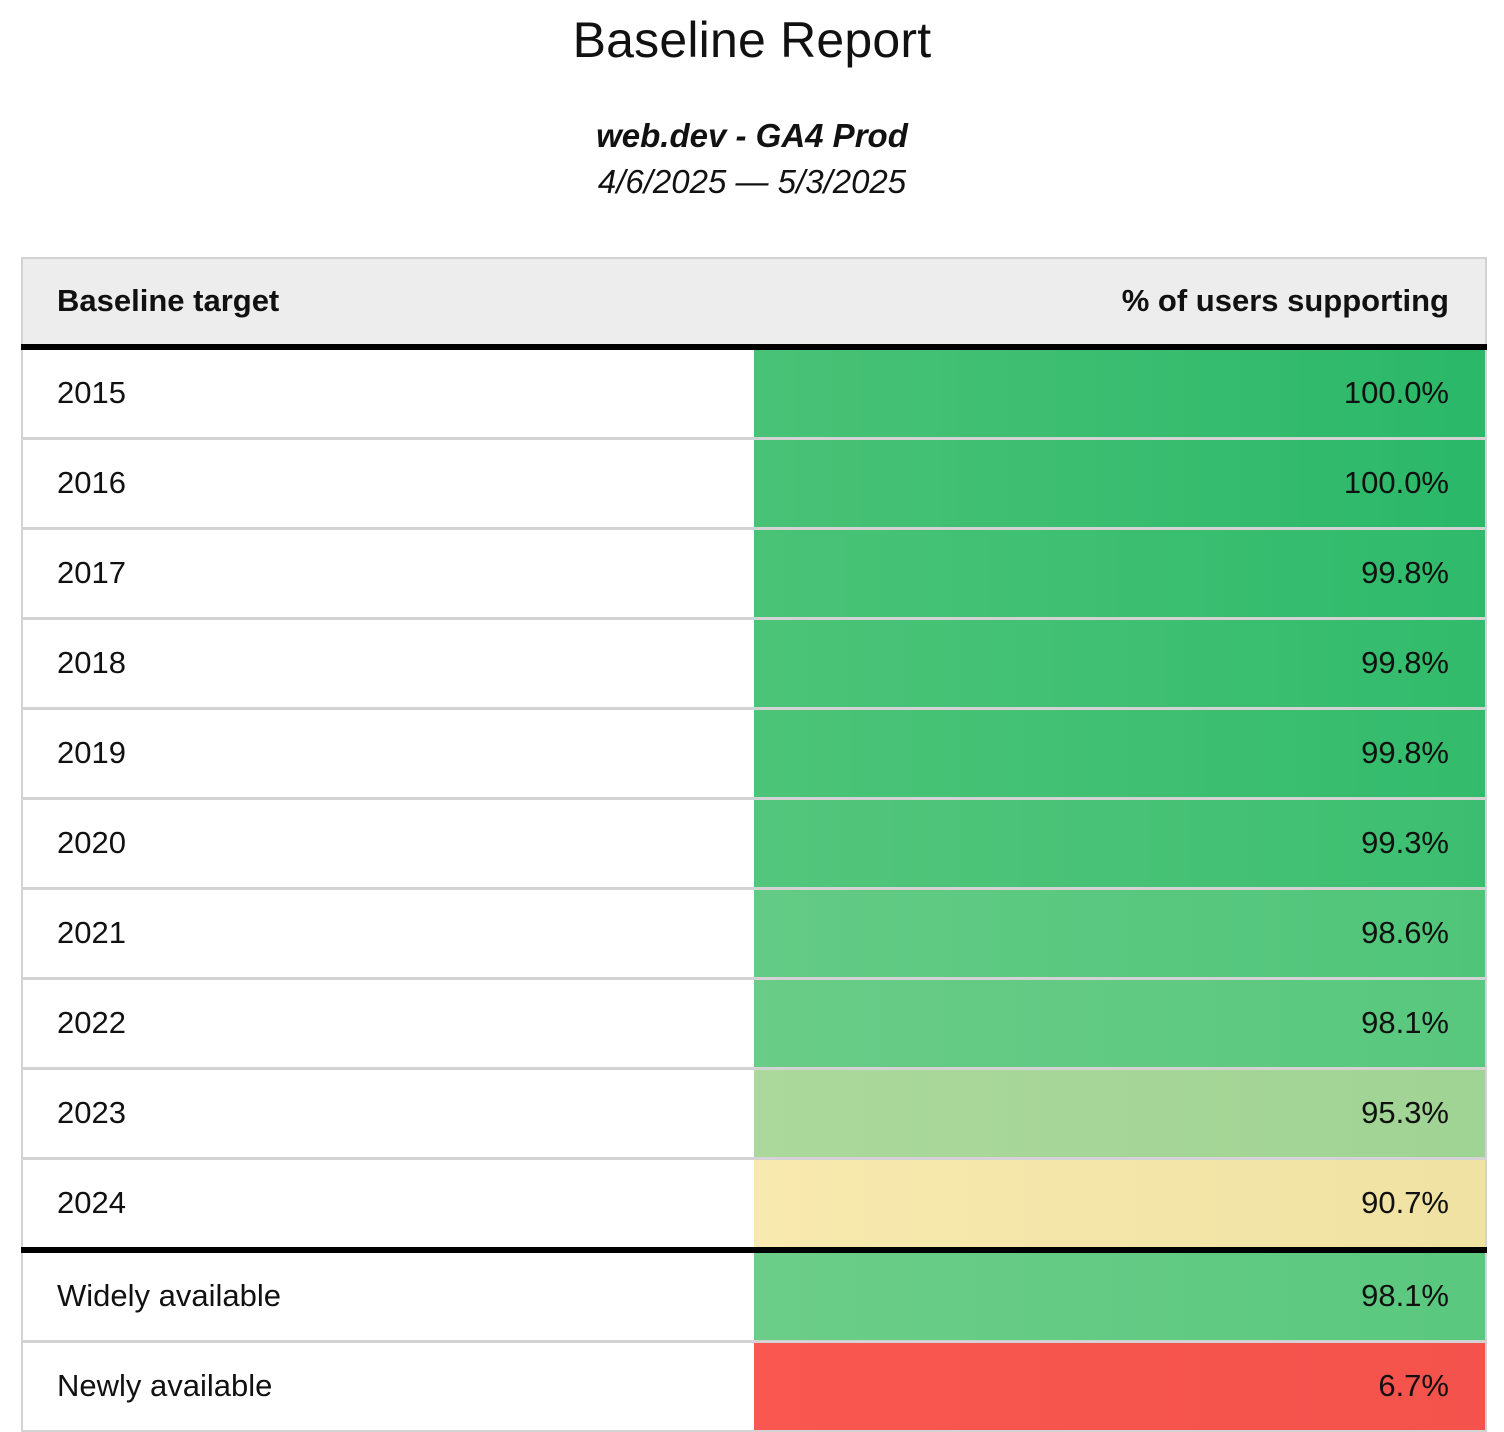  What do you see at coordinates (388, 662) in the screenshot?
I see `baseline-target-cell: 2018` at bounding box center [388, 662].